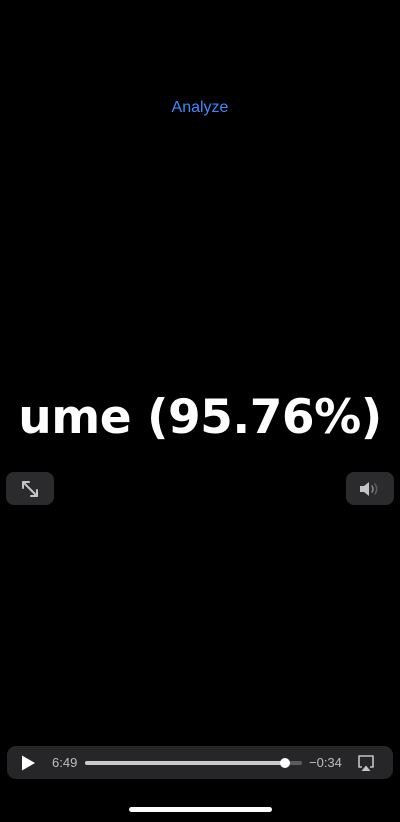  I want to click on expand-arrows-icon, so click(30, 488).